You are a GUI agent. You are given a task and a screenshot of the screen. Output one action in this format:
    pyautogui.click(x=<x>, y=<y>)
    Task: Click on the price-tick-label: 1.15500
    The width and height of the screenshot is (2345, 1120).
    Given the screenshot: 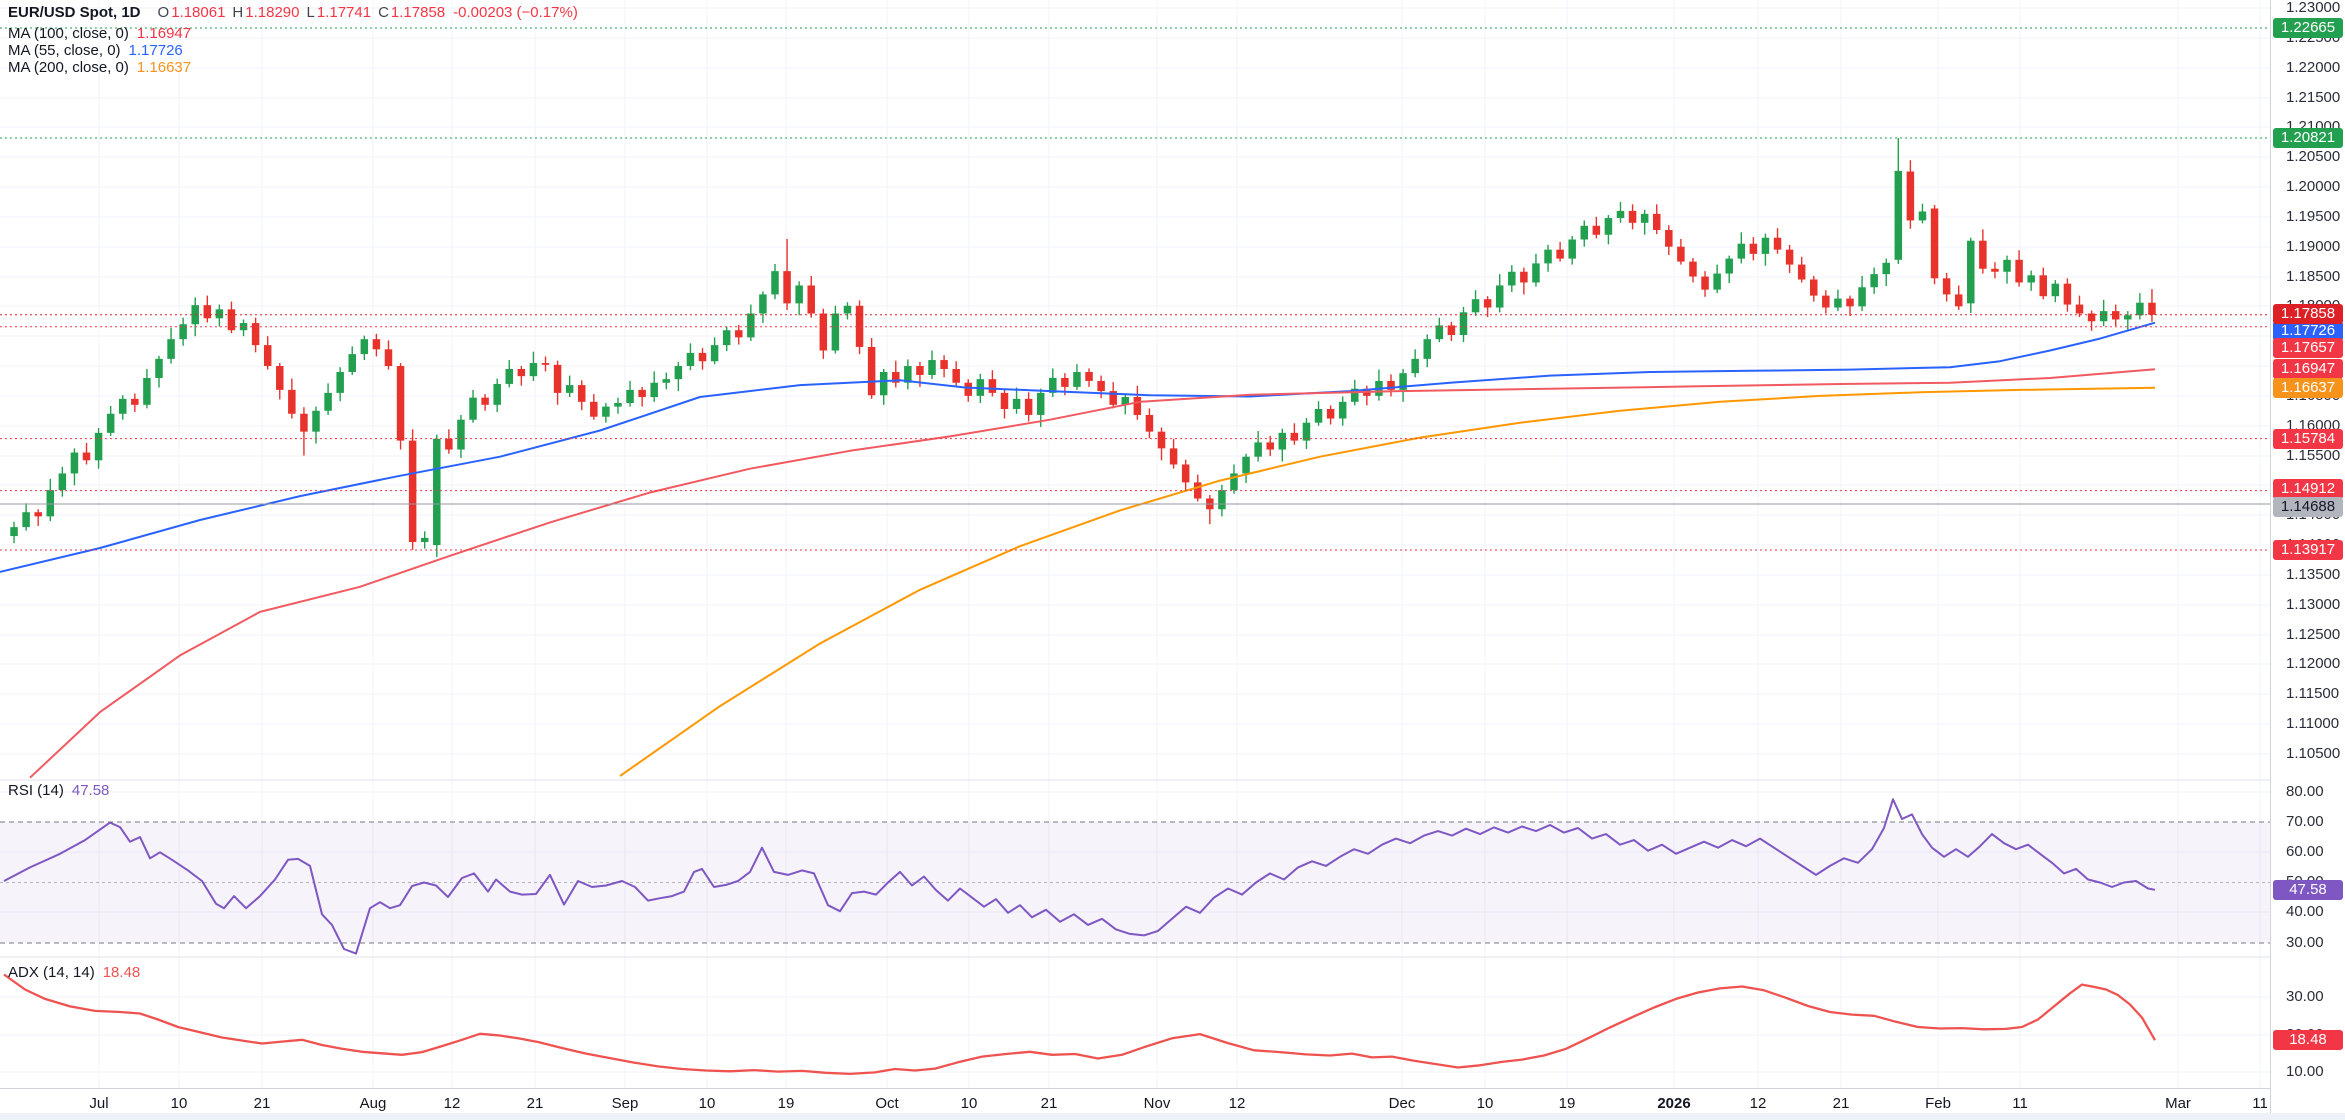 What is the action you would take?
    pyautogui.click(x=2313, y=455)
    